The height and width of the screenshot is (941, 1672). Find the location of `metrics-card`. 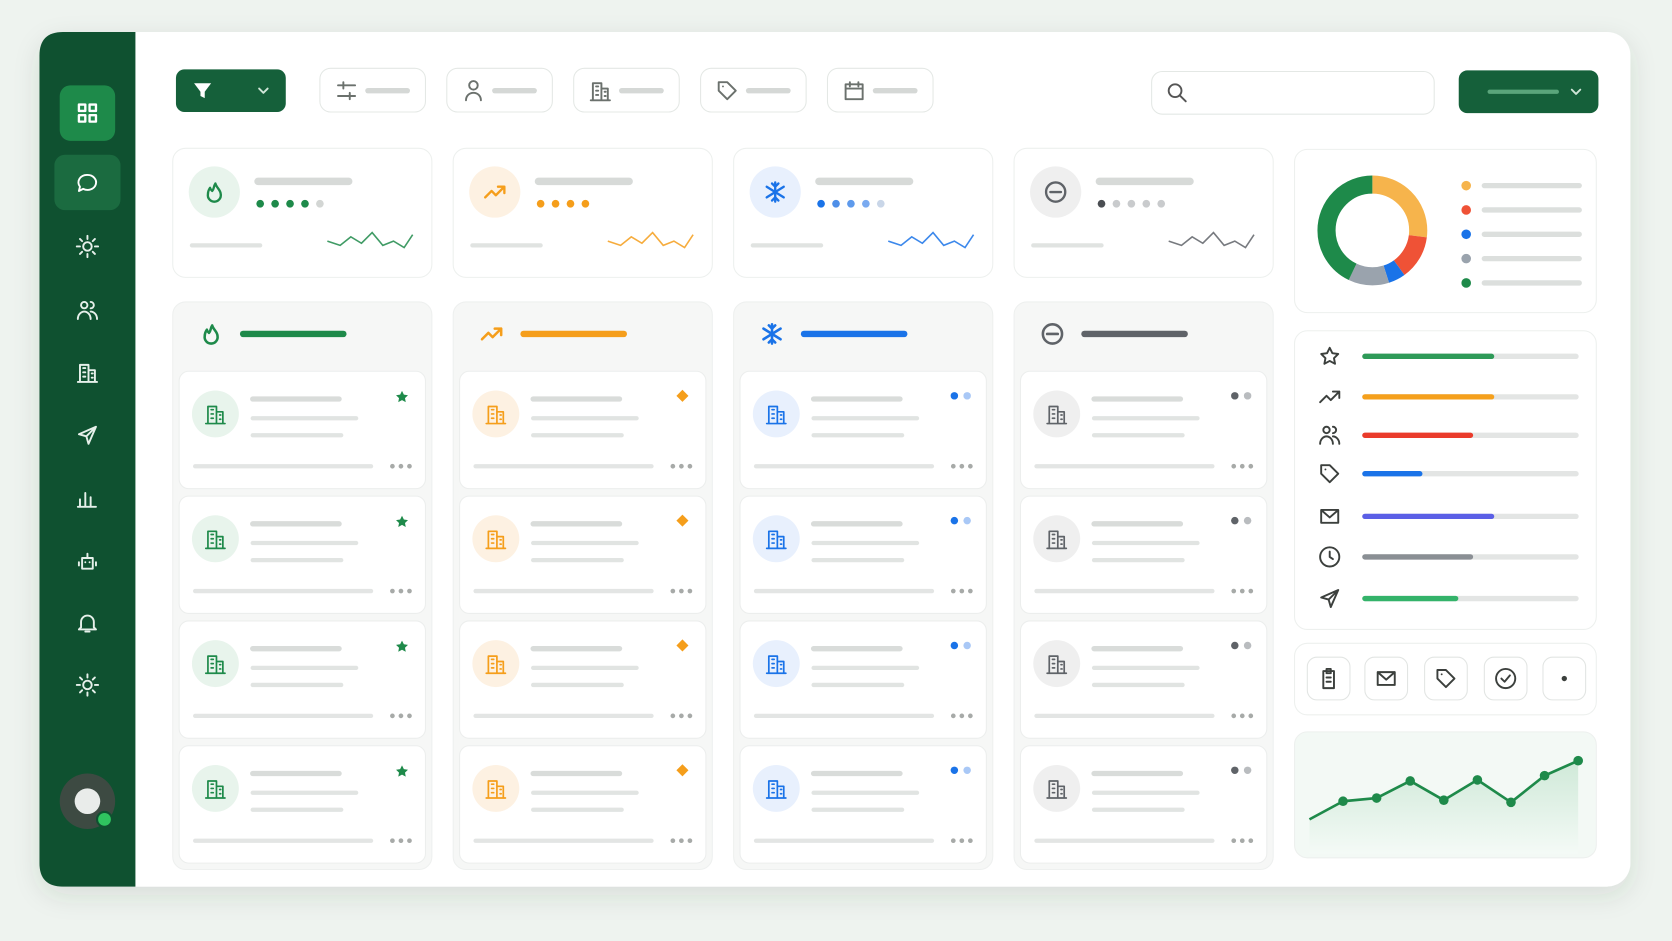

metrics-card is located at coordinates (1445, 480).